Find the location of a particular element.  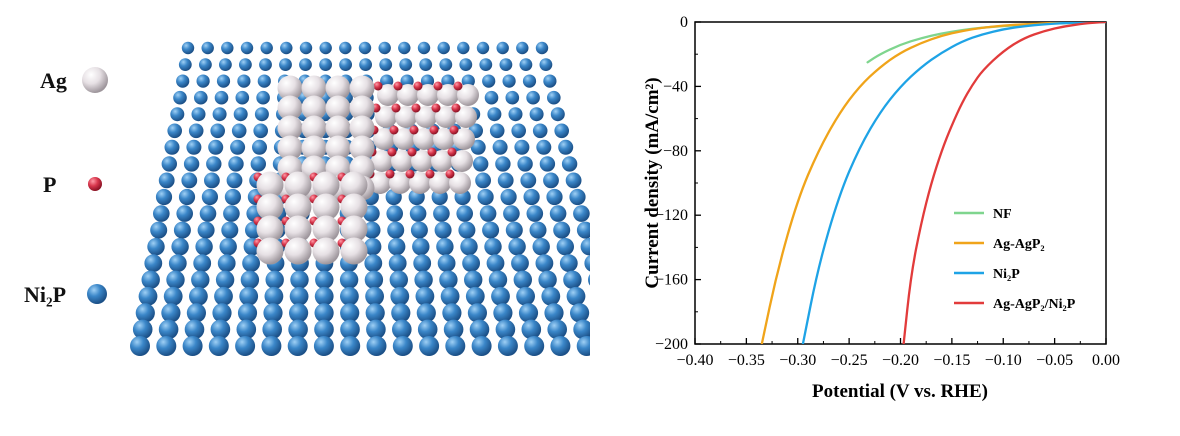

y-tick-labels: 0 −40 −80 −120 −160 −200 is located at coordinates (671, 183).